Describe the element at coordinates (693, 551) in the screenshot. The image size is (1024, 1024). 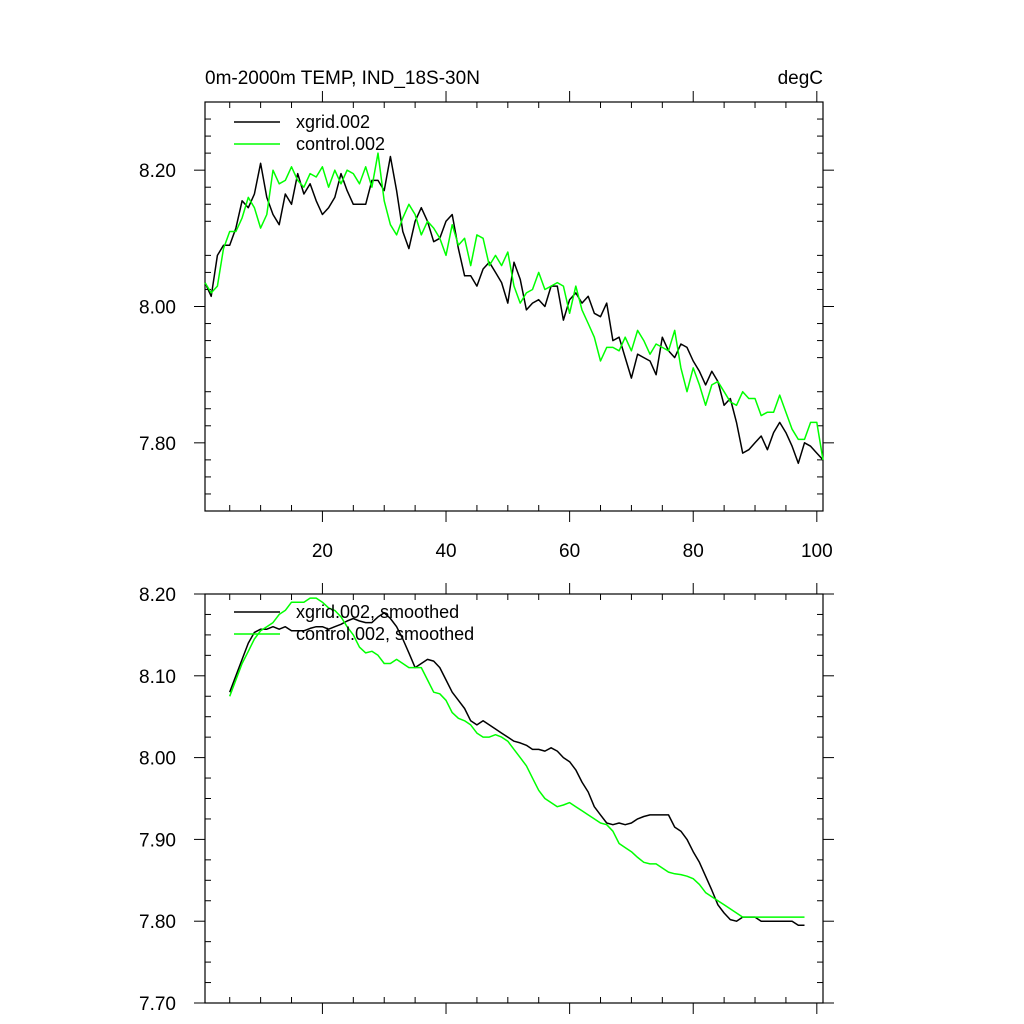
I see `top-x-tick-label: 80` at that location.